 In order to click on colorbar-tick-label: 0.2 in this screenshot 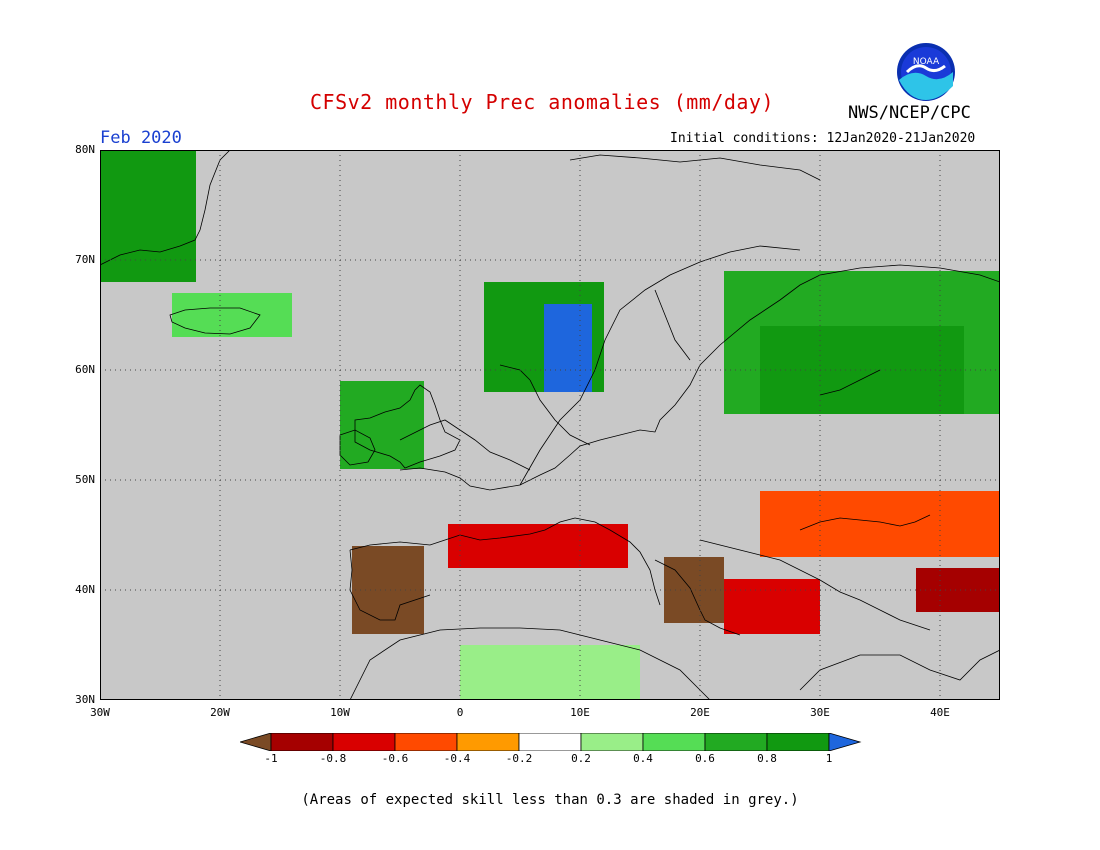, I will do `click(581, 758)`.